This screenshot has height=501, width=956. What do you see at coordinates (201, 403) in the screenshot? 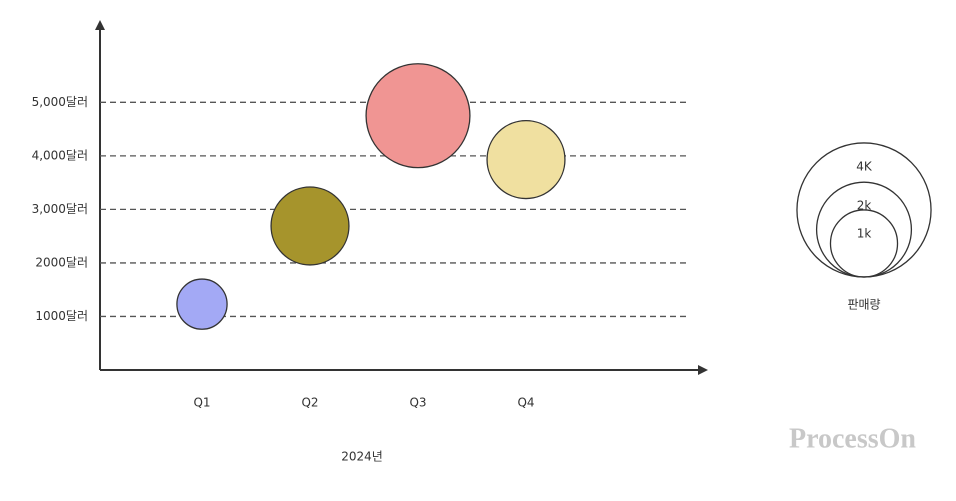
I see `x-tick-label: Q1` at bounding box center [201, 403].